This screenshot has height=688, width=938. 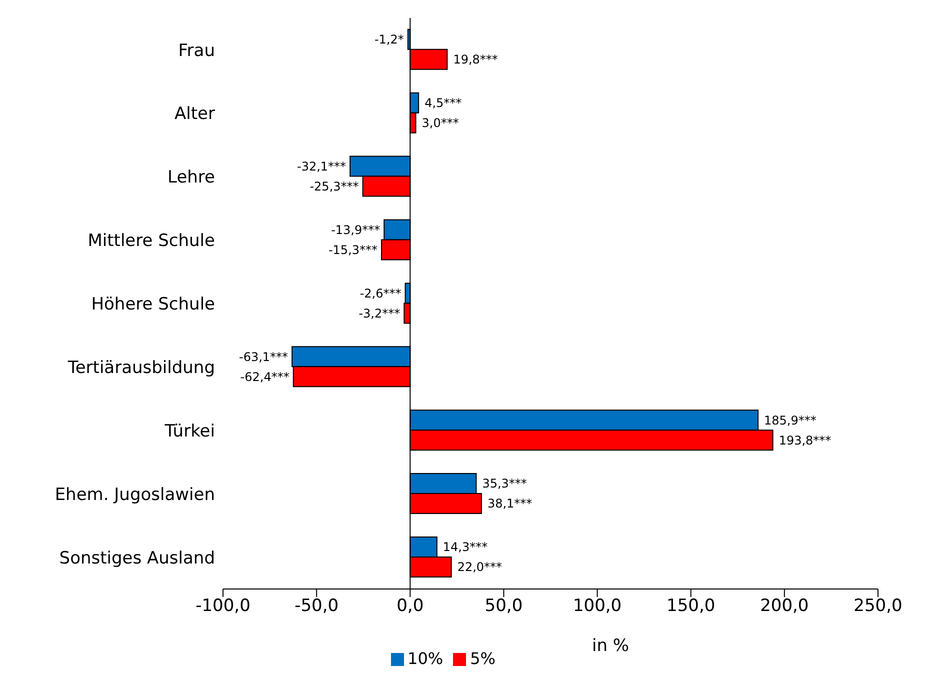 I want to click on data-label: -62,4***, so click(x=265, y=377).